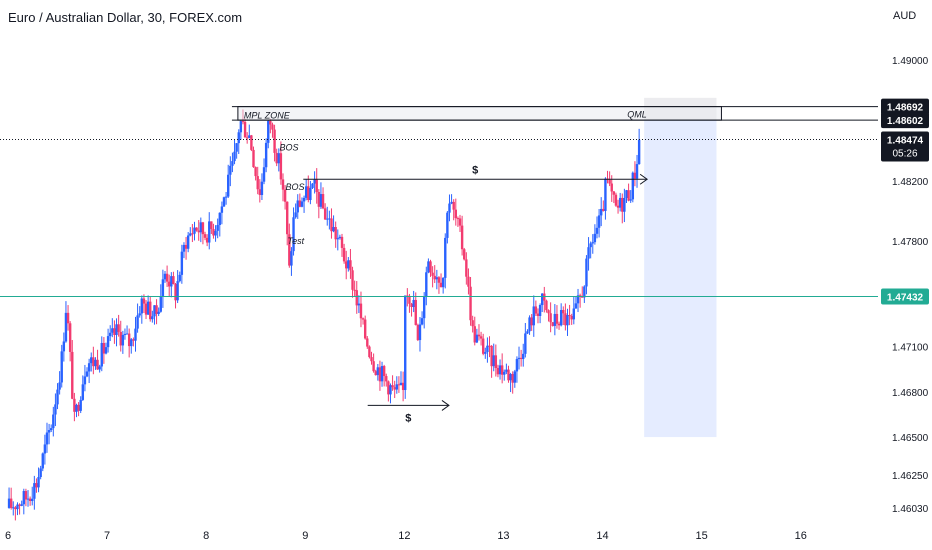 The height and width of the screenshot is (550, 932). What do you see at coordinates (408, 418) in the screenshot?
I see `liquidity-label-1: $` at bounding box center [408, 418].